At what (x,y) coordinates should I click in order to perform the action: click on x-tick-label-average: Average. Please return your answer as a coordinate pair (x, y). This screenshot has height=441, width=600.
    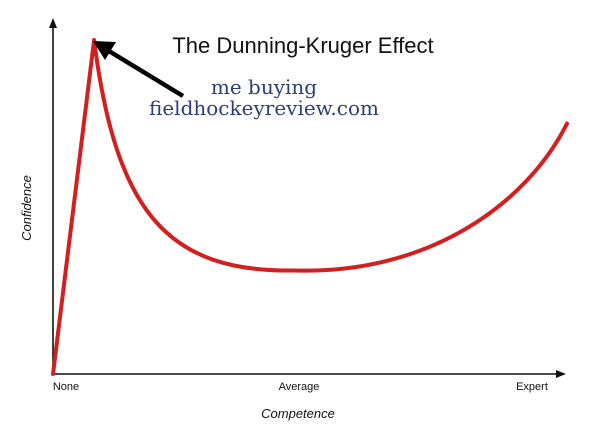
    Looking at the image, I should click on (299, 387).